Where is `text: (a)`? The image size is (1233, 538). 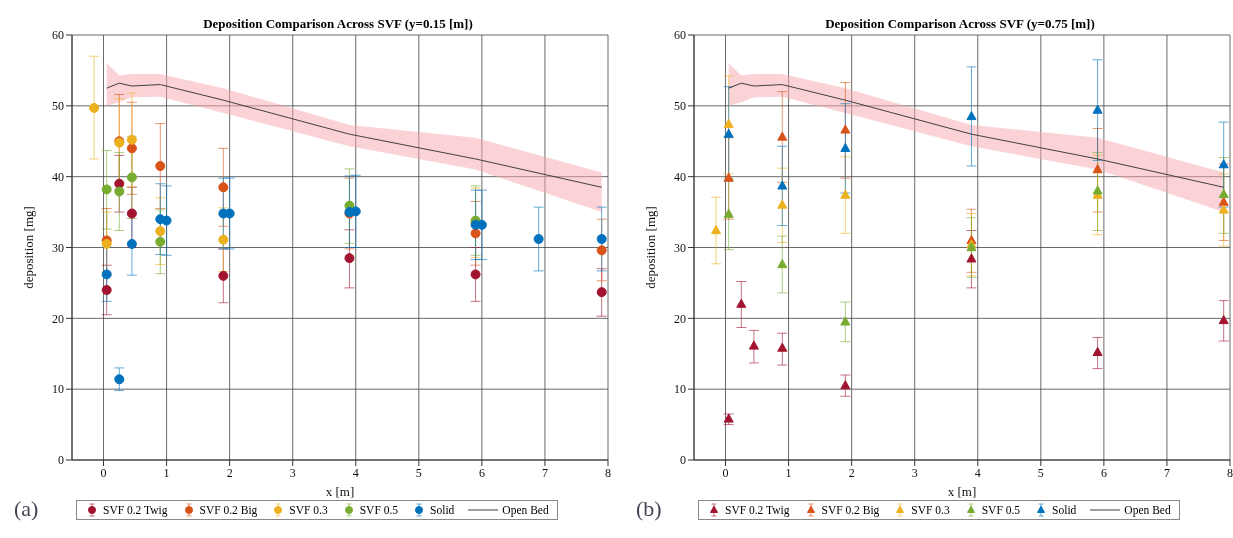
text: (a) is located at coordinates (26, 509).